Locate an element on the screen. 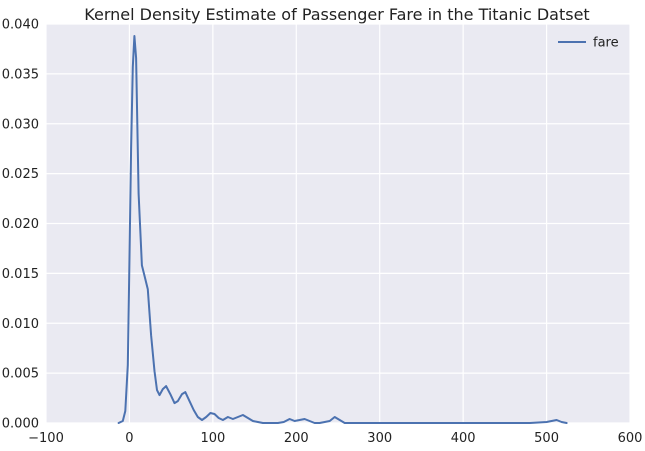 Image resolution: width=645 pixels, height=451 pixels. y-tick-label: 0.010 is located at coordinates (20, 324).